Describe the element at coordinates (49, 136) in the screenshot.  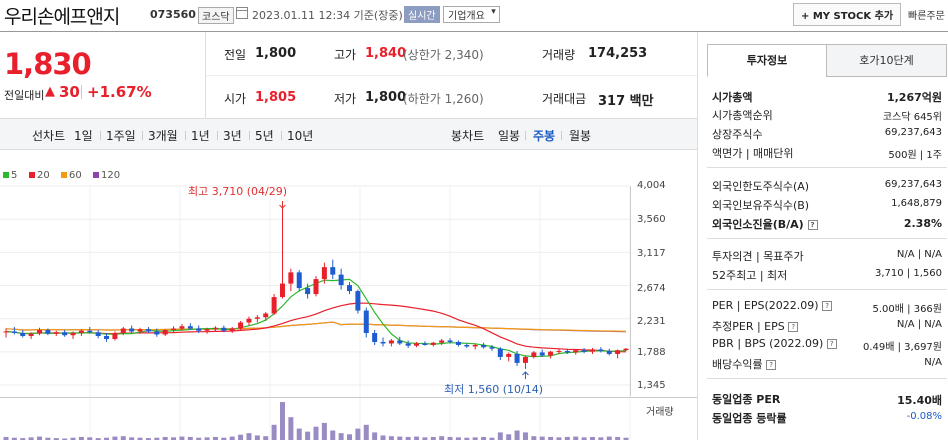
I see `line-chart-label: 선차트` at that location.